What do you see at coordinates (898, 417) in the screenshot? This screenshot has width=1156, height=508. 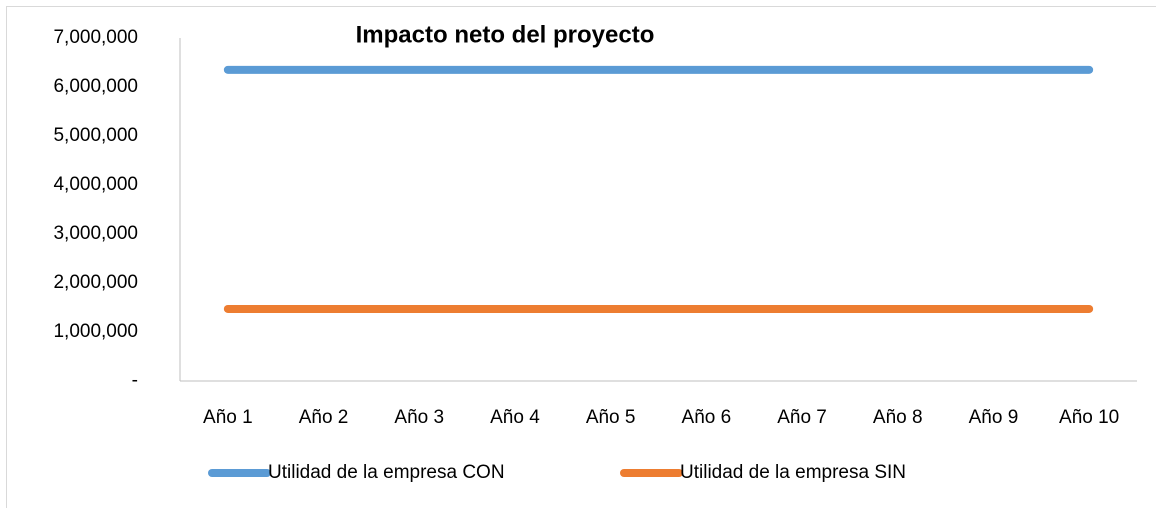 I see `x-tick-label: Año 8` at bounding box center [898, 417].